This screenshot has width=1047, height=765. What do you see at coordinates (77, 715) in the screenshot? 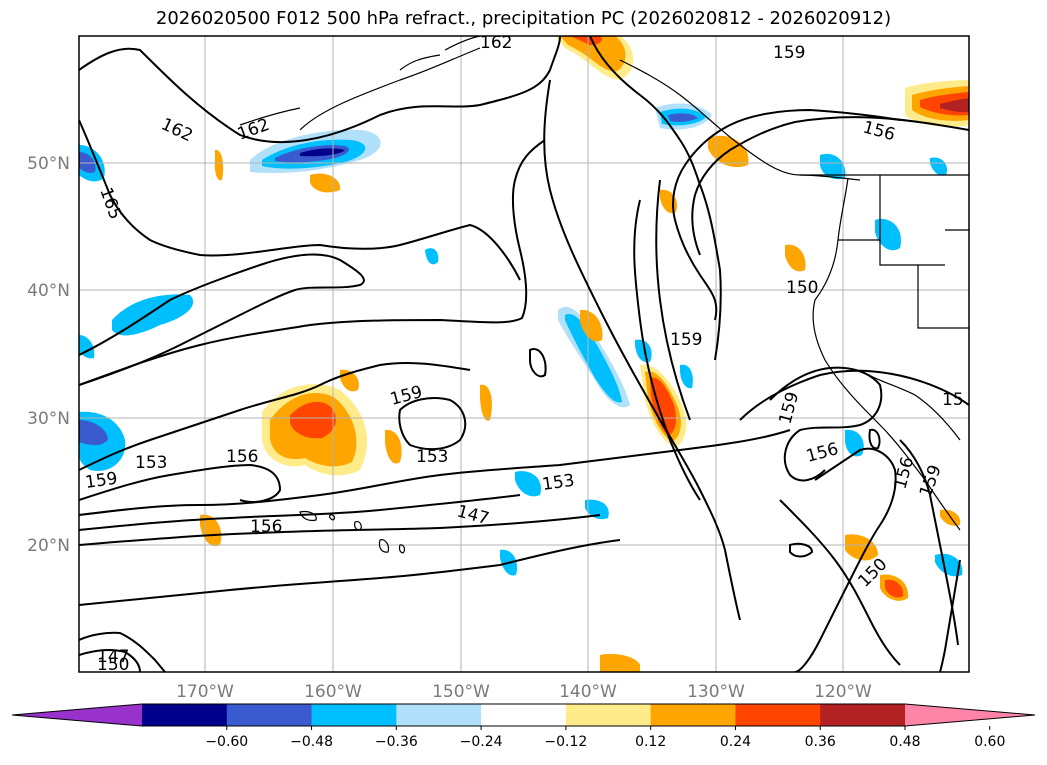
I see `colorbar-extend-low` at bounding box center [77, 715].